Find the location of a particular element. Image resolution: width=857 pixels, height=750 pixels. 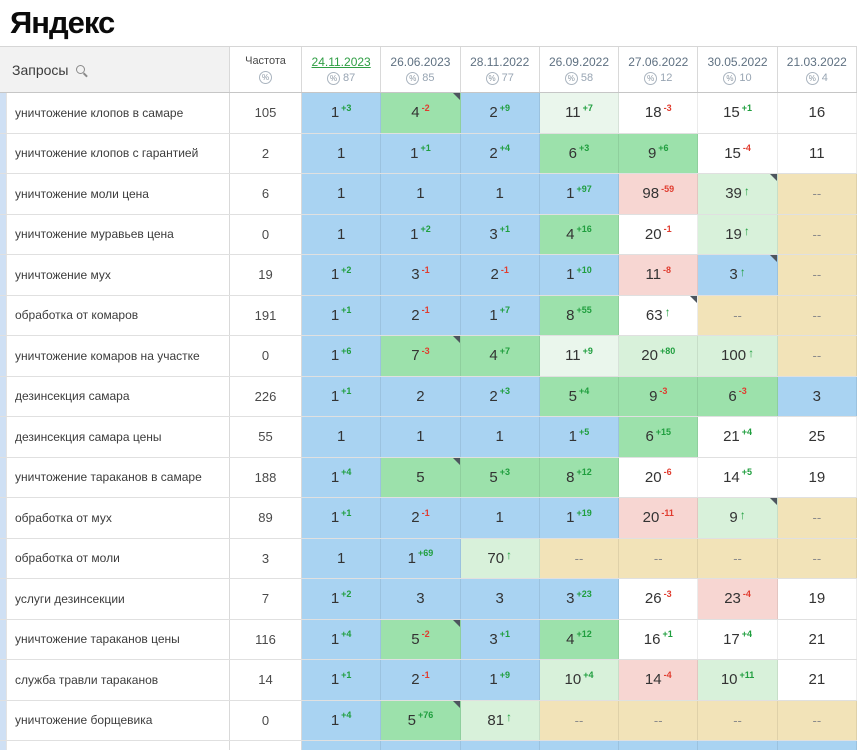

date-column-header: 27.06.2022 12 is located at coordinates (659, 69).